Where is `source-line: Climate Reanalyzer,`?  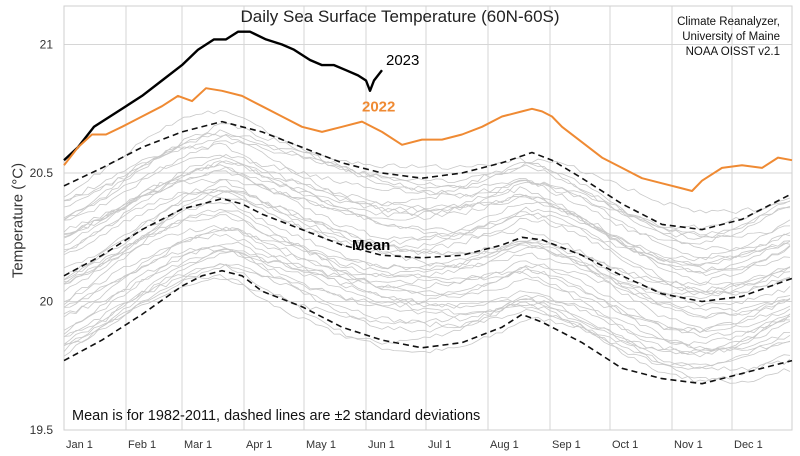 source-line: Climate Reanalyzer, is located at coordinates (728, 22).